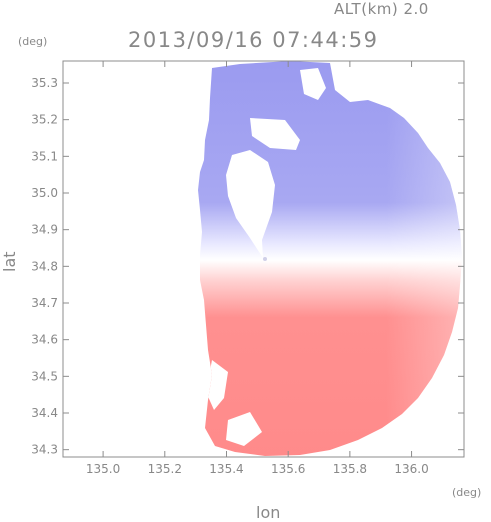 The width and height of the screenshot is (491, 522). I want to click on y-tick-label: 34.7, so click(44, 303).